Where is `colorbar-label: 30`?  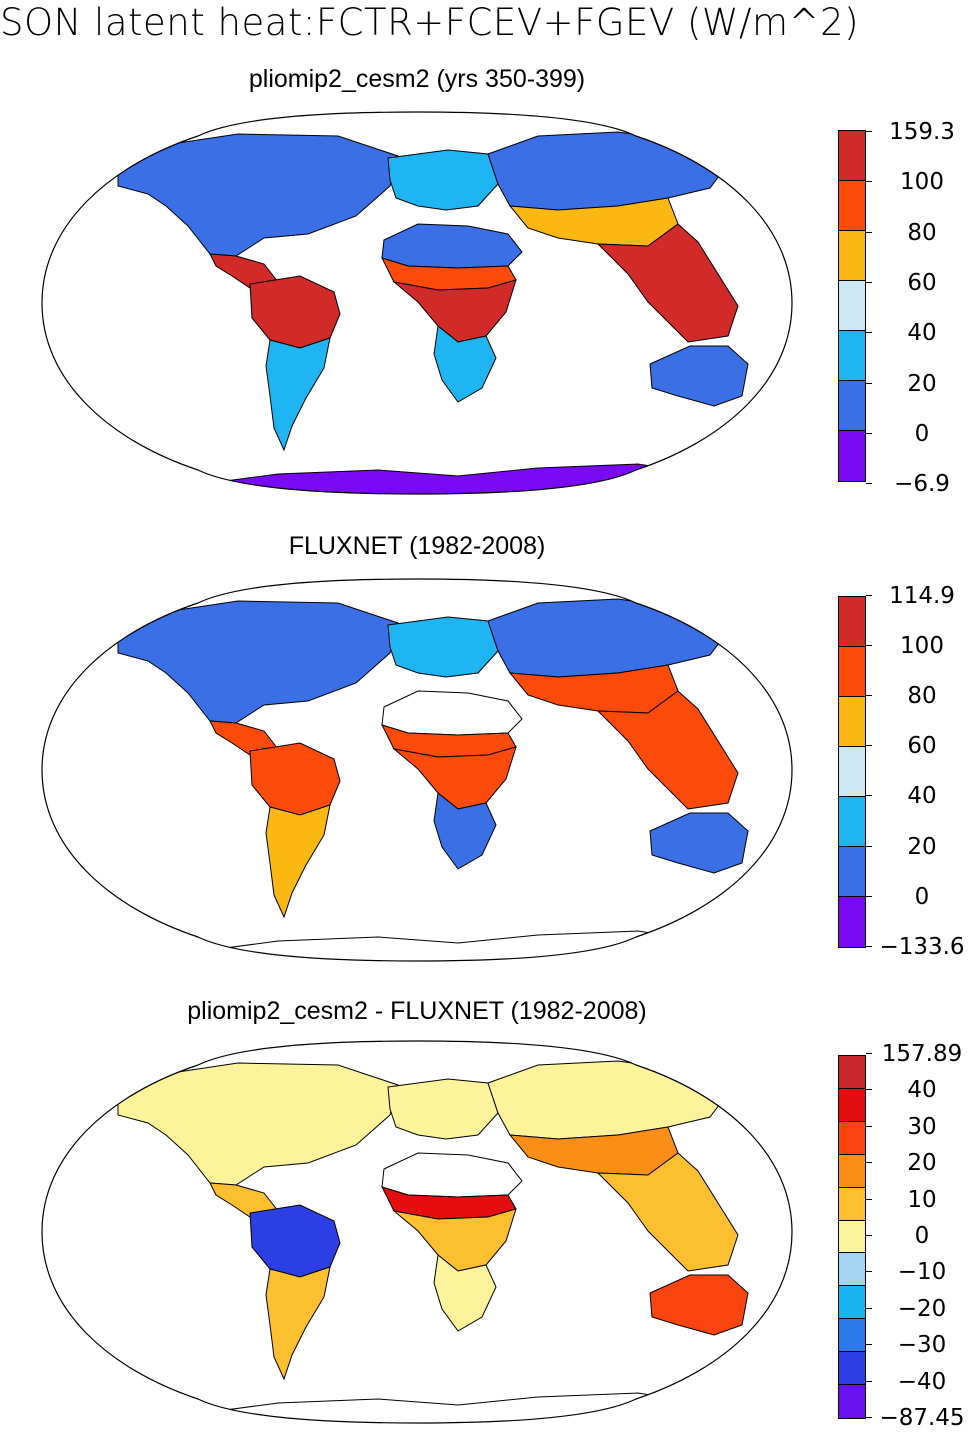
colorbar-label: 30 is located at coordinates (922, 1127).